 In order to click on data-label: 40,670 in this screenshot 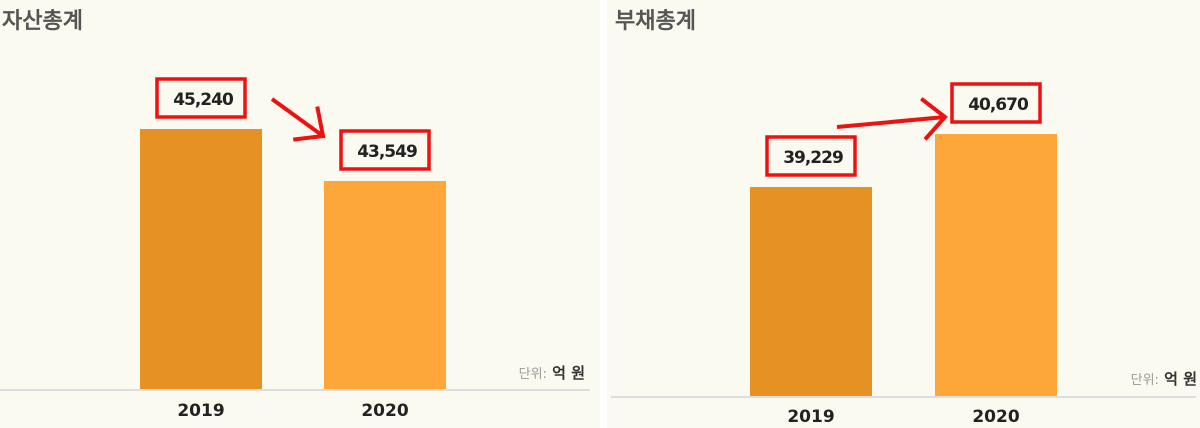, I will do `click(998, 105)`.